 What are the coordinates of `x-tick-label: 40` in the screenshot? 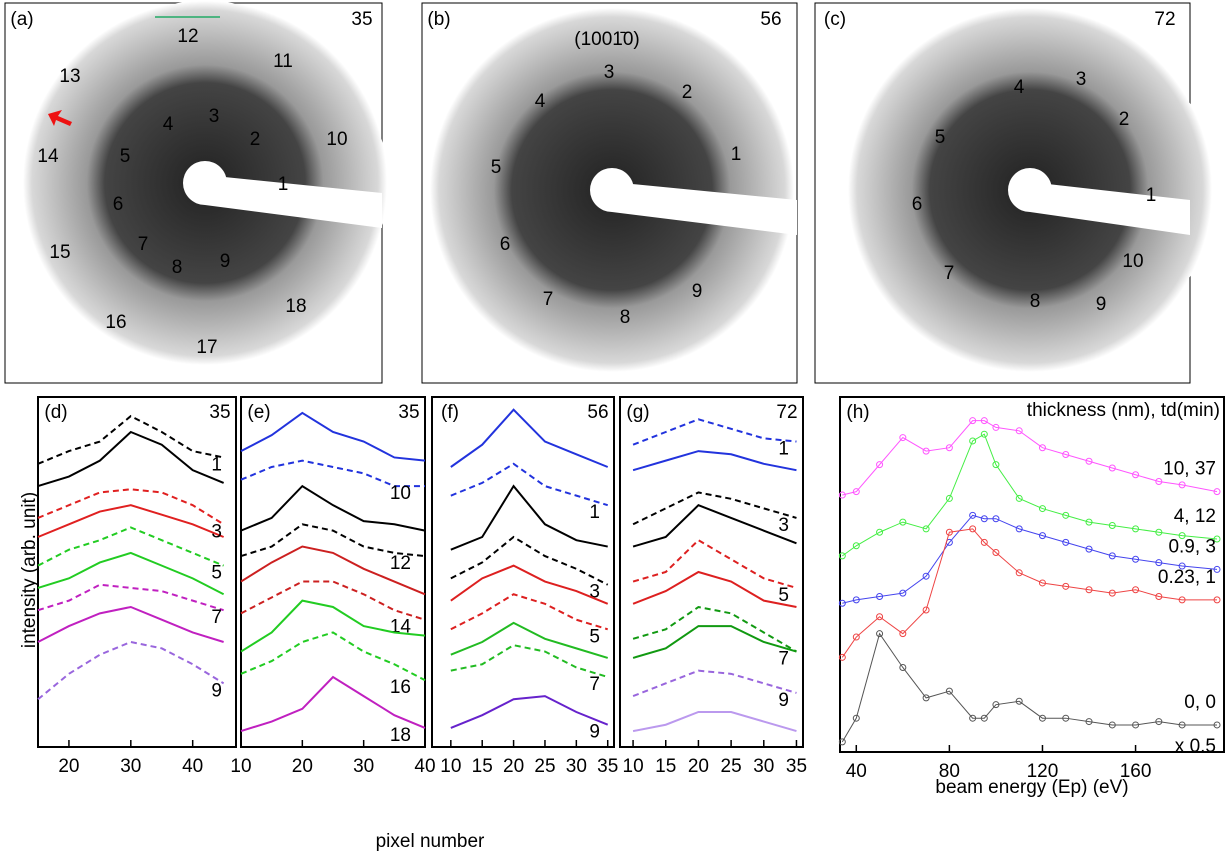 It's located at (424, 766).